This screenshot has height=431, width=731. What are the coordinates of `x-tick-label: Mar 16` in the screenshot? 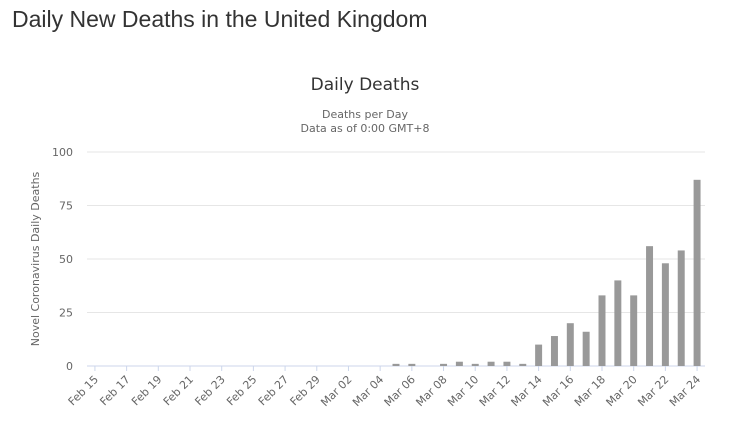 It's located at (558, 391).